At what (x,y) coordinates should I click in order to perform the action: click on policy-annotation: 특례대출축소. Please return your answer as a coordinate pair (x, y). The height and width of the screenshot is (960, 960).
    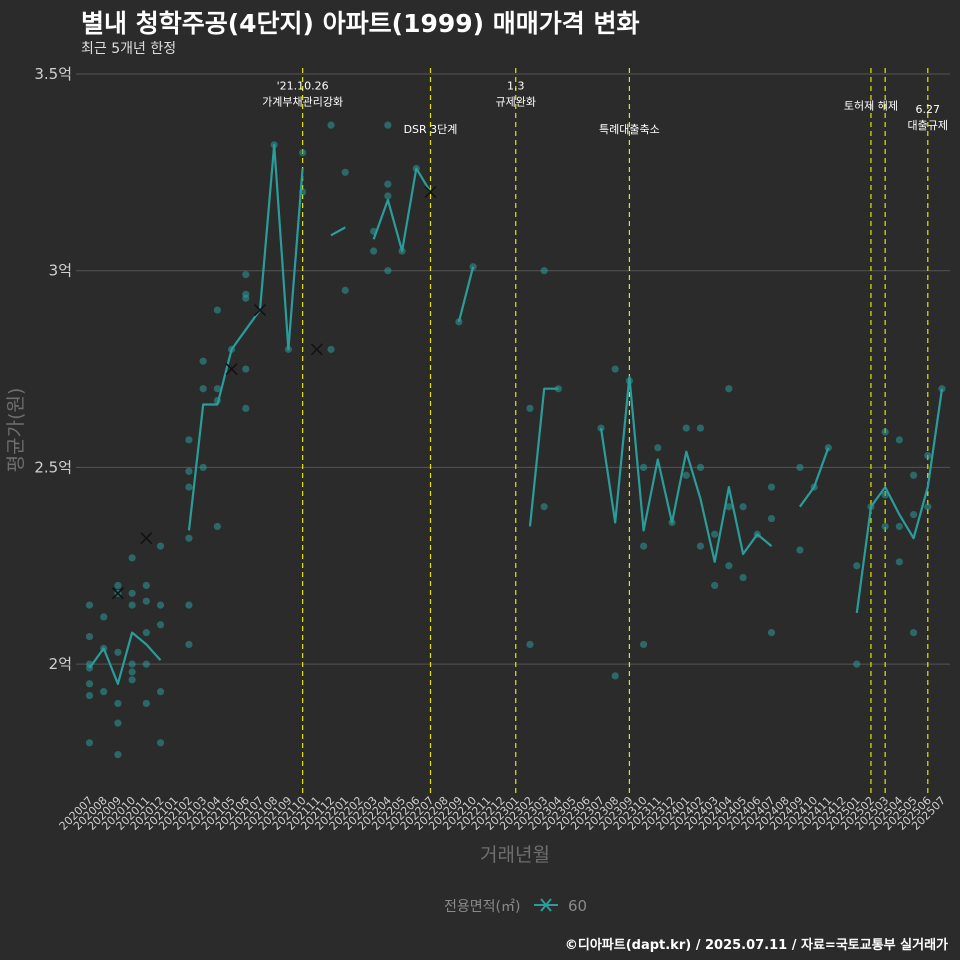
    Looking at the image, I should click on (629, 129).